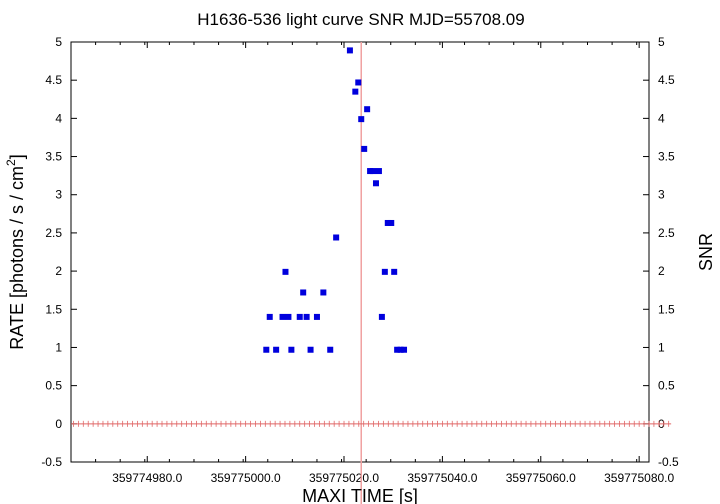  What do you see at coordinates (360, 495) in the screenshot?
I see `x-axis-title: MAXI TIME [s]` at bounding box center [360, 495].